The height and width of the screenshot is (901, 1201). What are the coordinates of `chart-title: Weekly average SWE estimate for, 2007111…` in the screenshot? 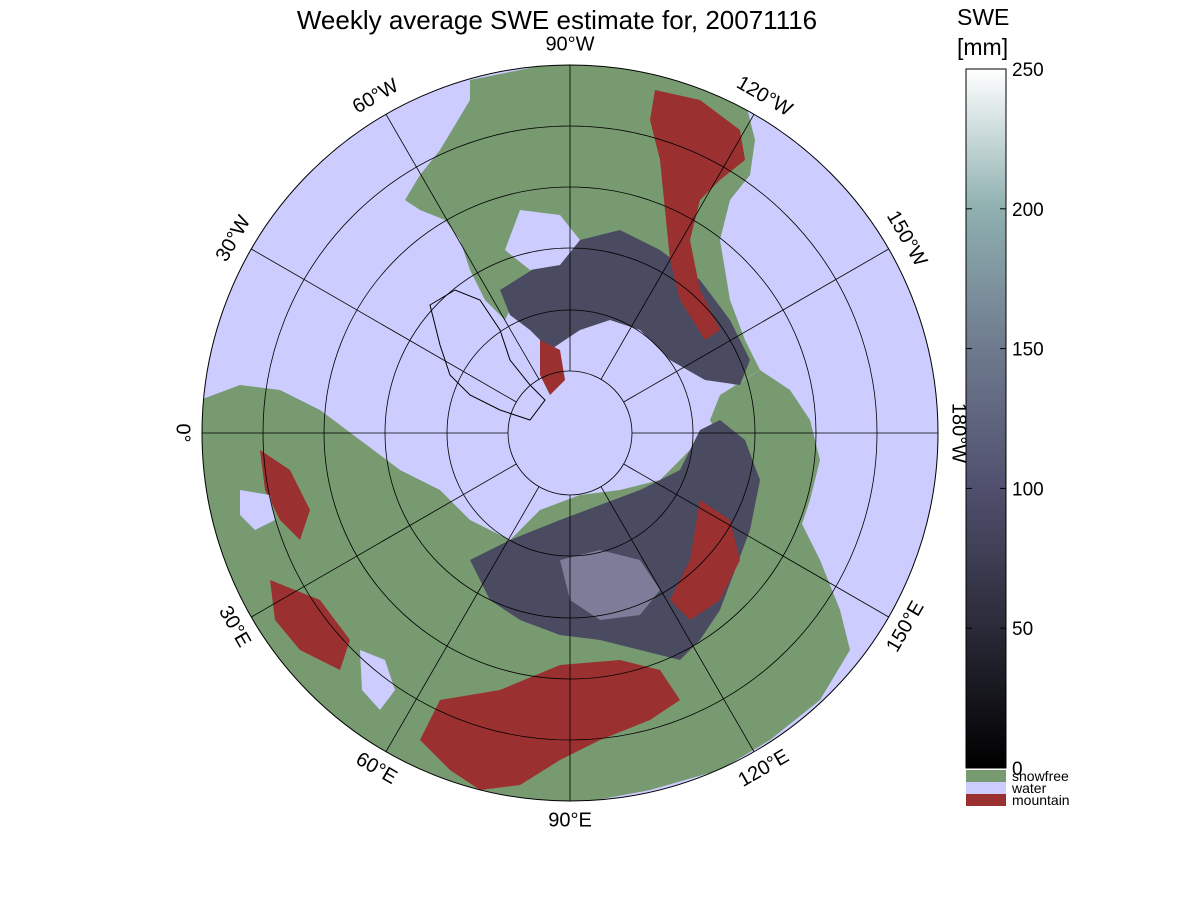 It's located at (557, 20).